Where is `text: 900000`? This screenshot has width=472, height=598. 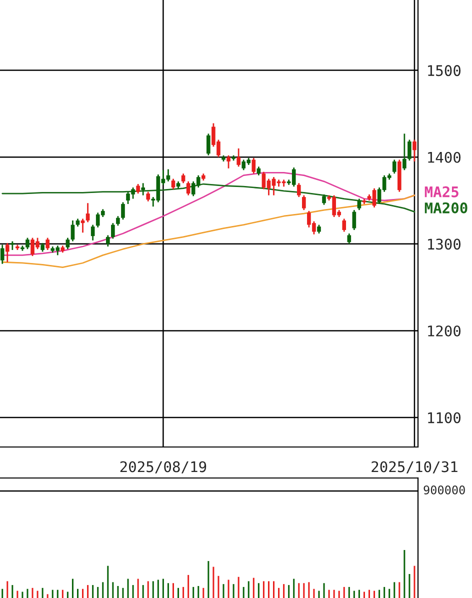
text: 900000 is located at coordinates (444, 489).